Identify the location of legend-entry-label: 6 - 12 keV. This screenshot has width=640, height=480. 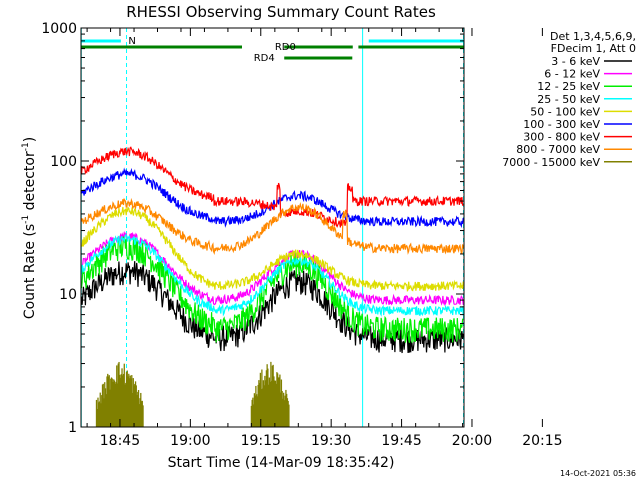
(572, 74).